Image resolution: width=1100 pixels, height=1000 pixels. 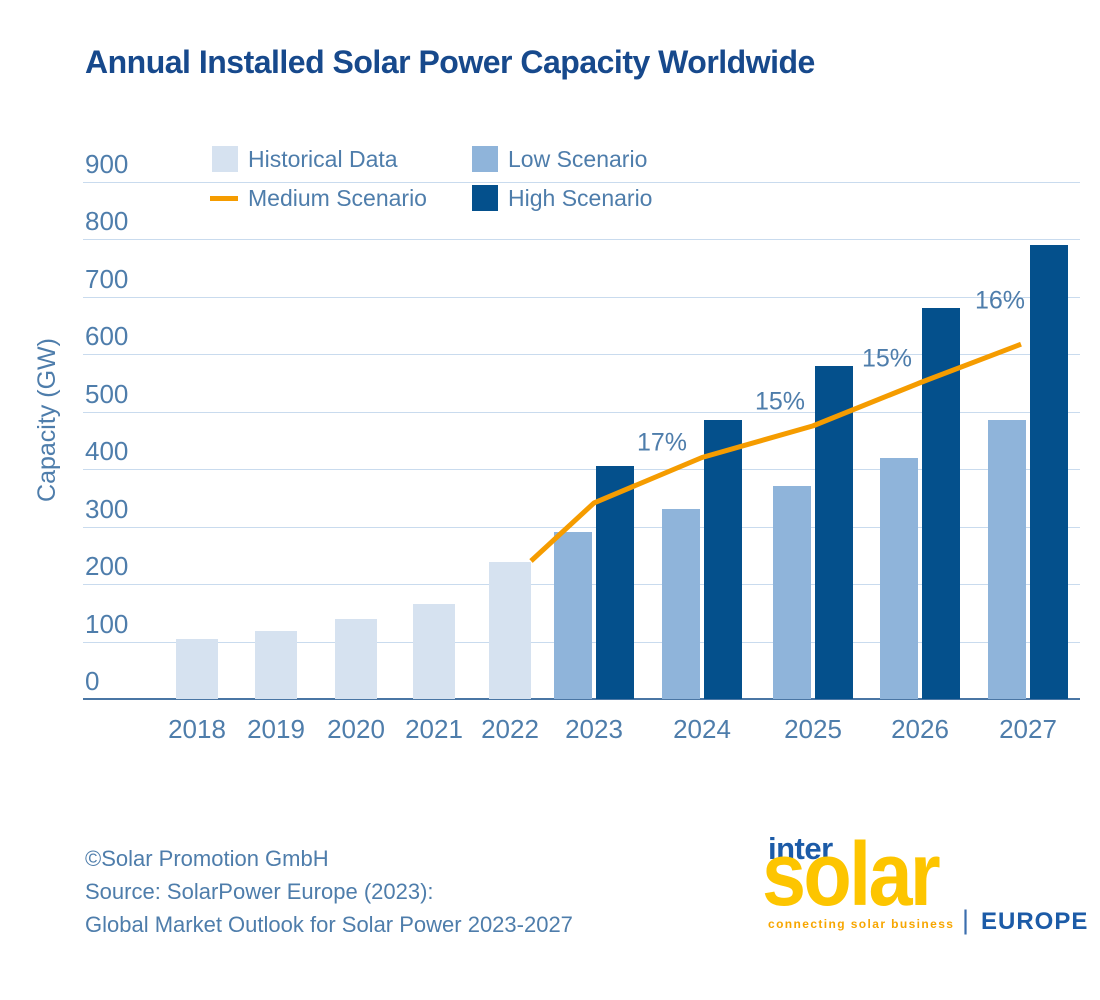 What do you see at coordinates (276, 729) in the screenshot?
I see `x-tick-2019: 2019` at bounding box center [276, 729].